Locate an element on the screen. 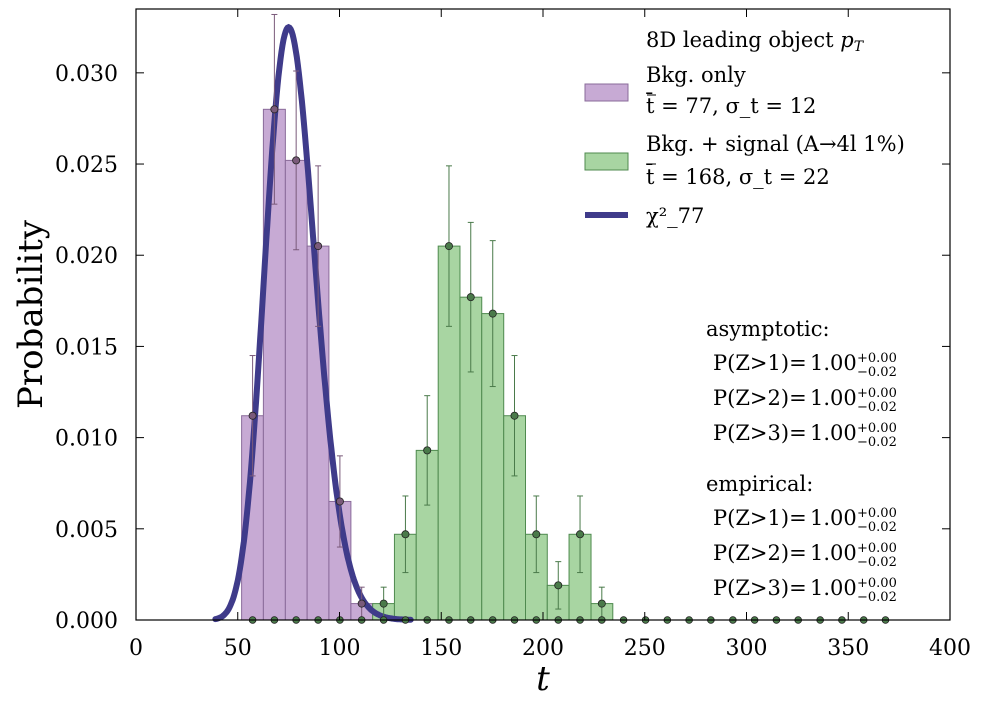 This screenshot has width=982, height=711. x-tick-label: 400 is located at coordinates (950, 648).